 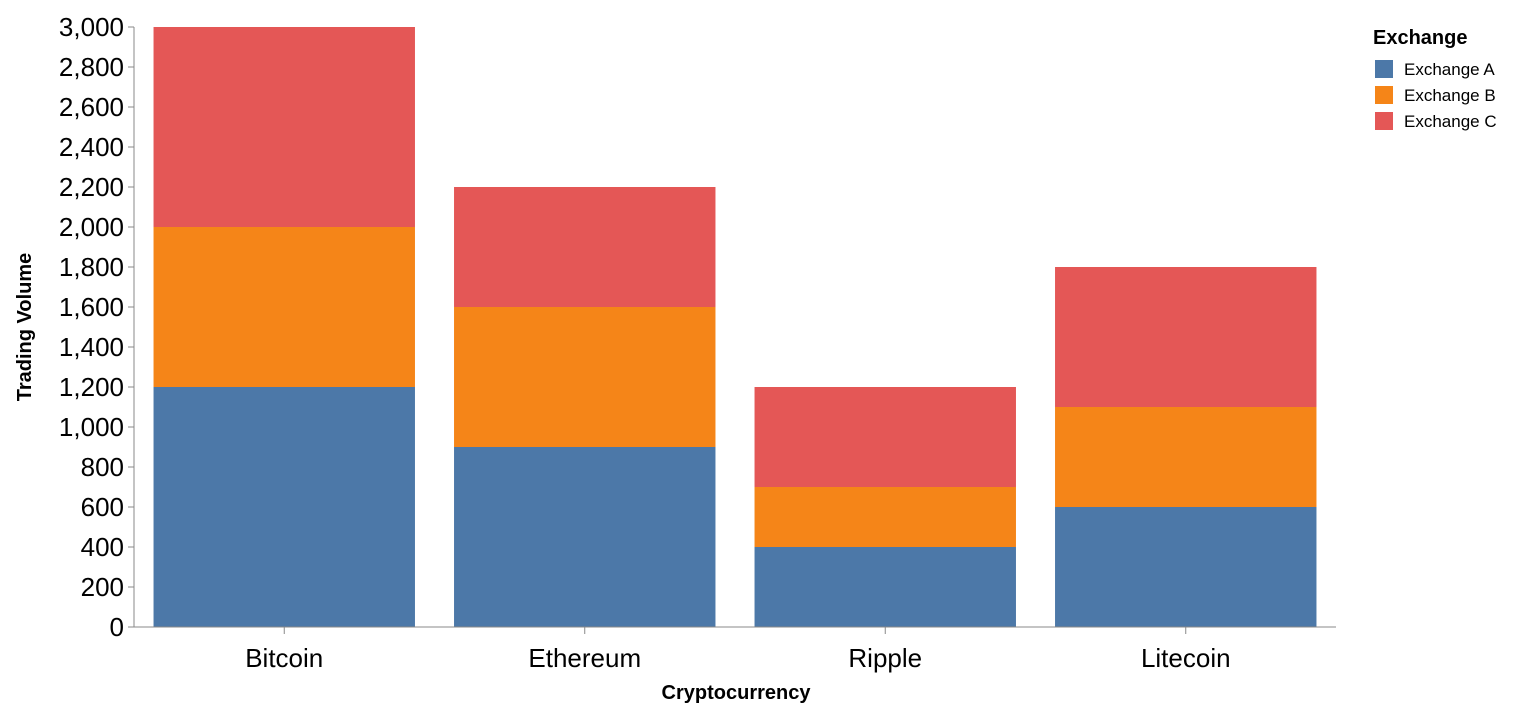 What do you see at coordinates (1186, 658) in the screenshot?
I see `x-tick-label-litecoin: Litecoin` at bounding box center [1186, 658].